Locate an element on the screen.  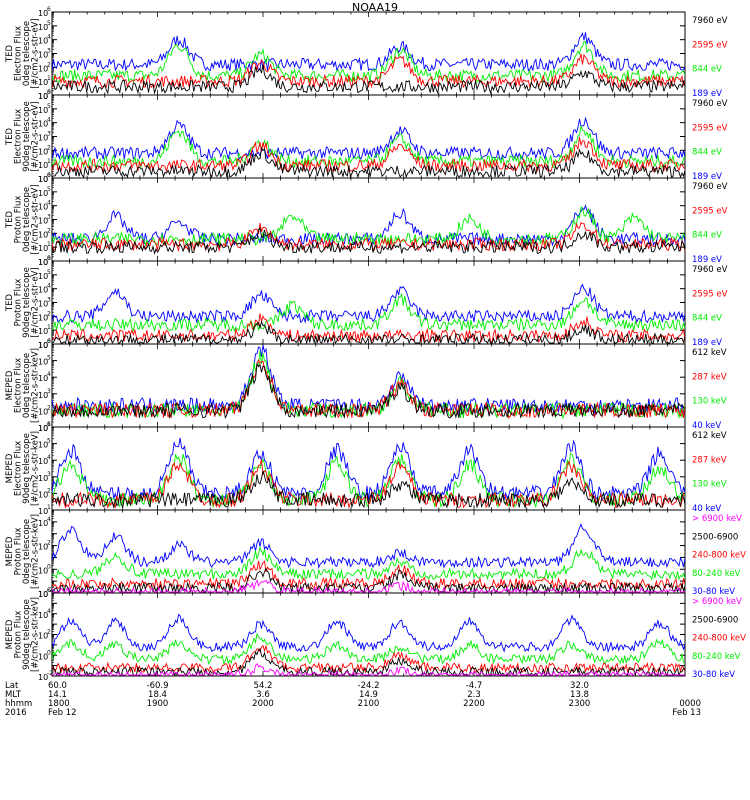
x-tick-hhmm: 2100 is located at coordinates (369, 704).